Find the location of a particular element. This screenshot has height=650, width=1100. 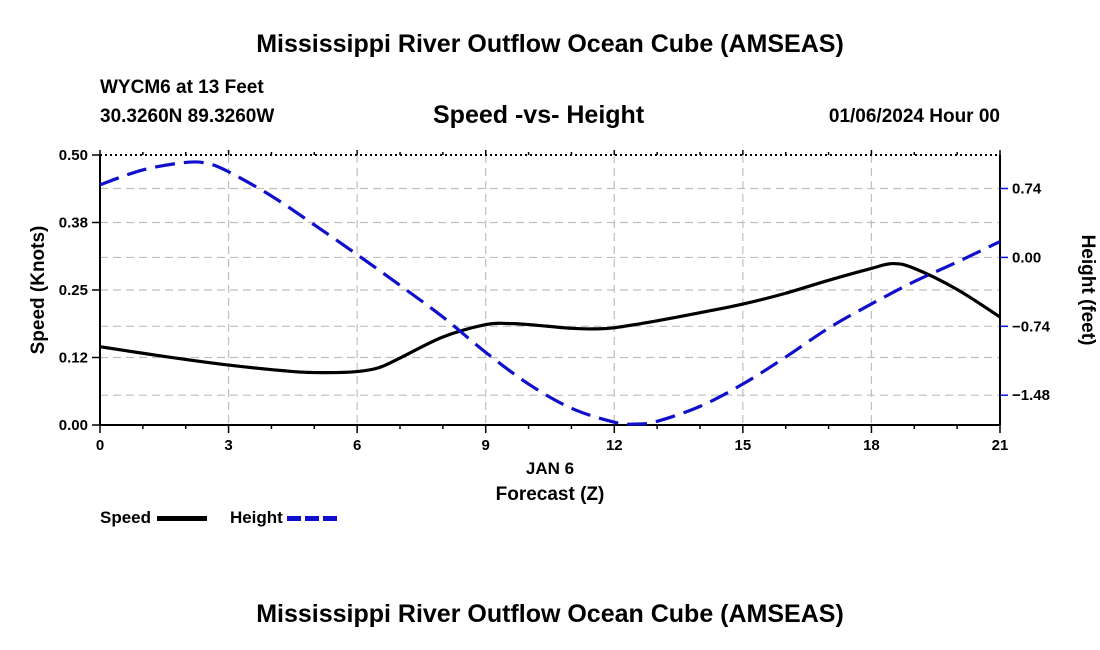

y-right-tick-label: −1.48 is located at coordinates (1031, 395).